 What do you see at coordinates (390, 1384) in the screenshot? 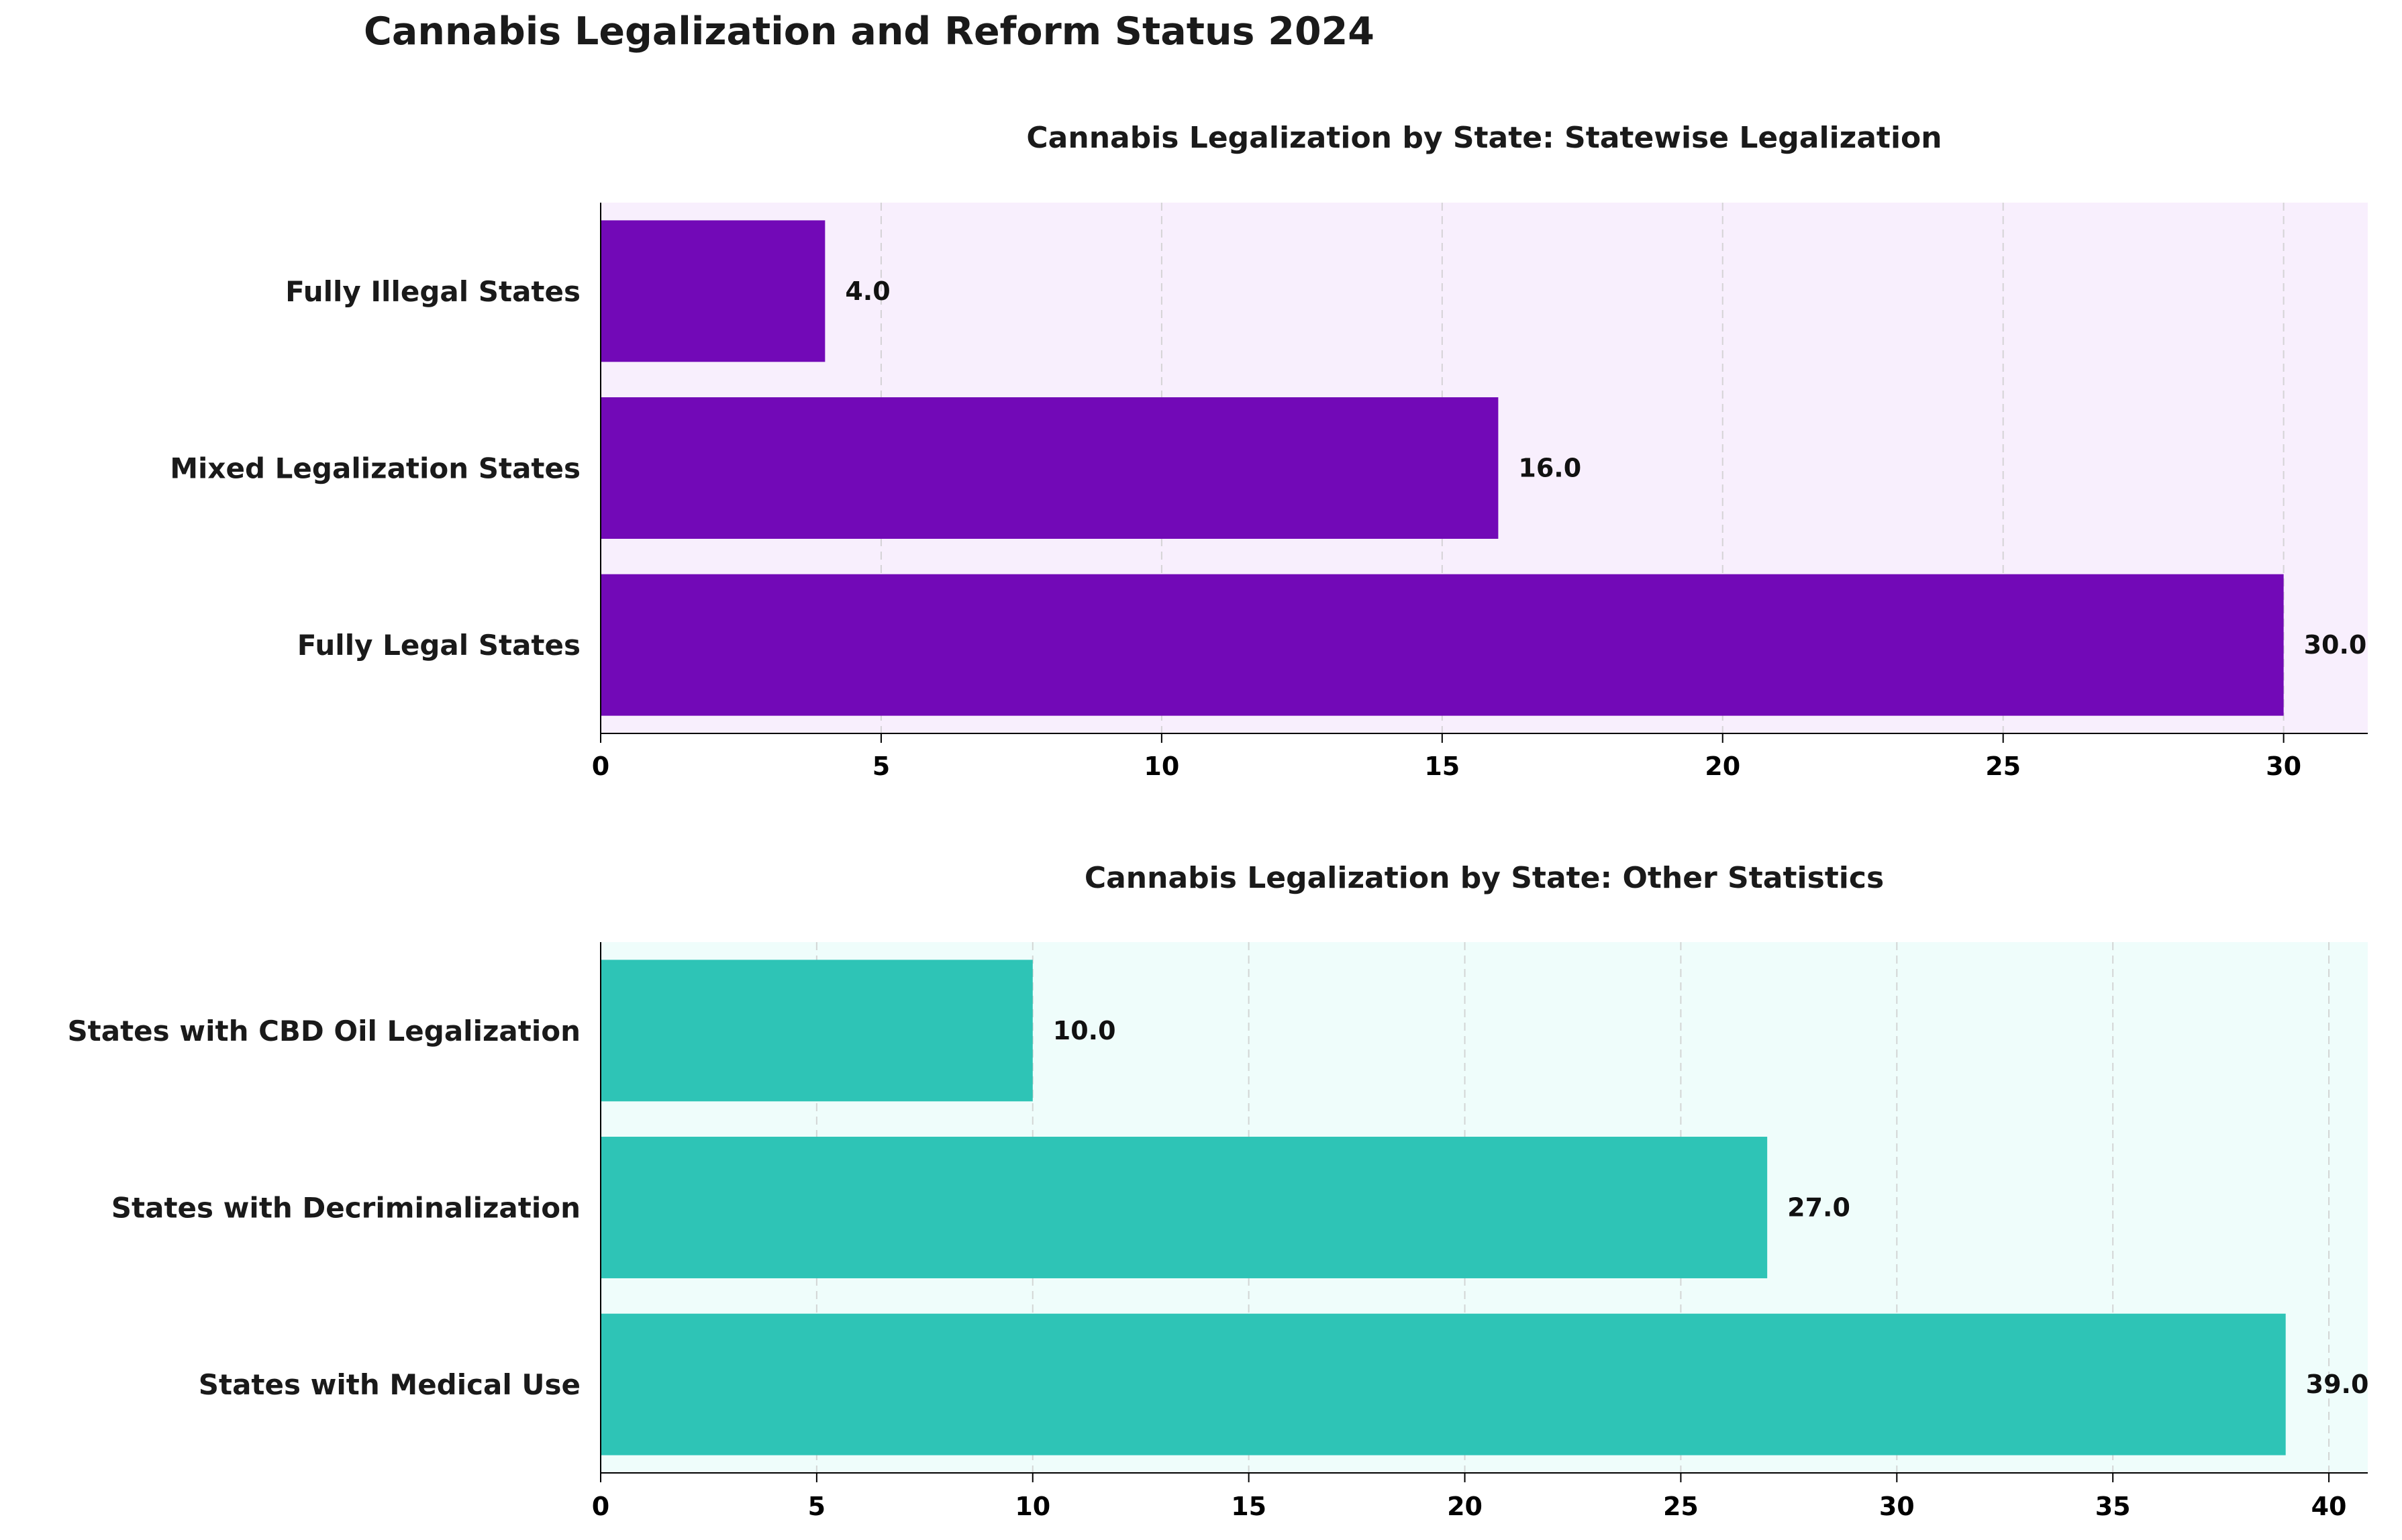
I see `category-label: States with Medical Use` at bounding box center [390, 1384].